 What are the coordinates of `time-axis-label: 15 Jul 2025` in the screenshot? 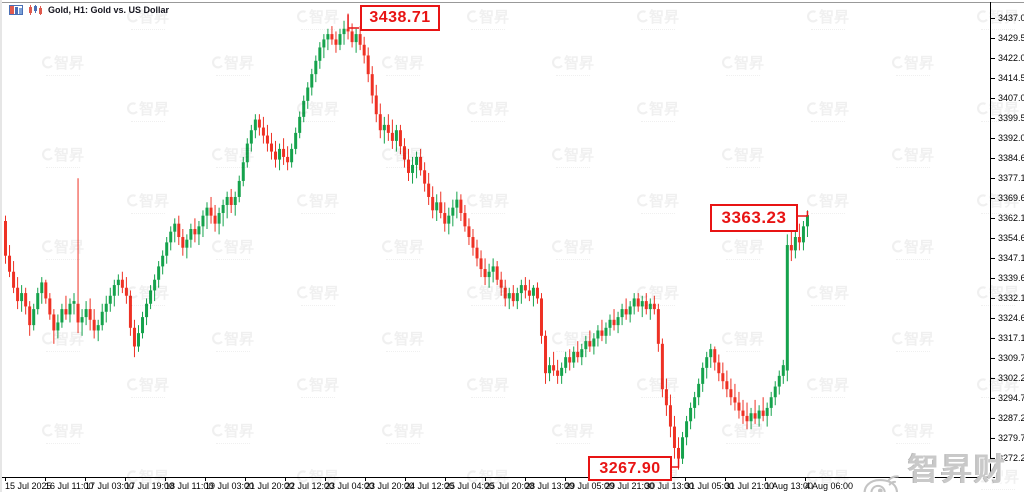 It's located at (28, 486).